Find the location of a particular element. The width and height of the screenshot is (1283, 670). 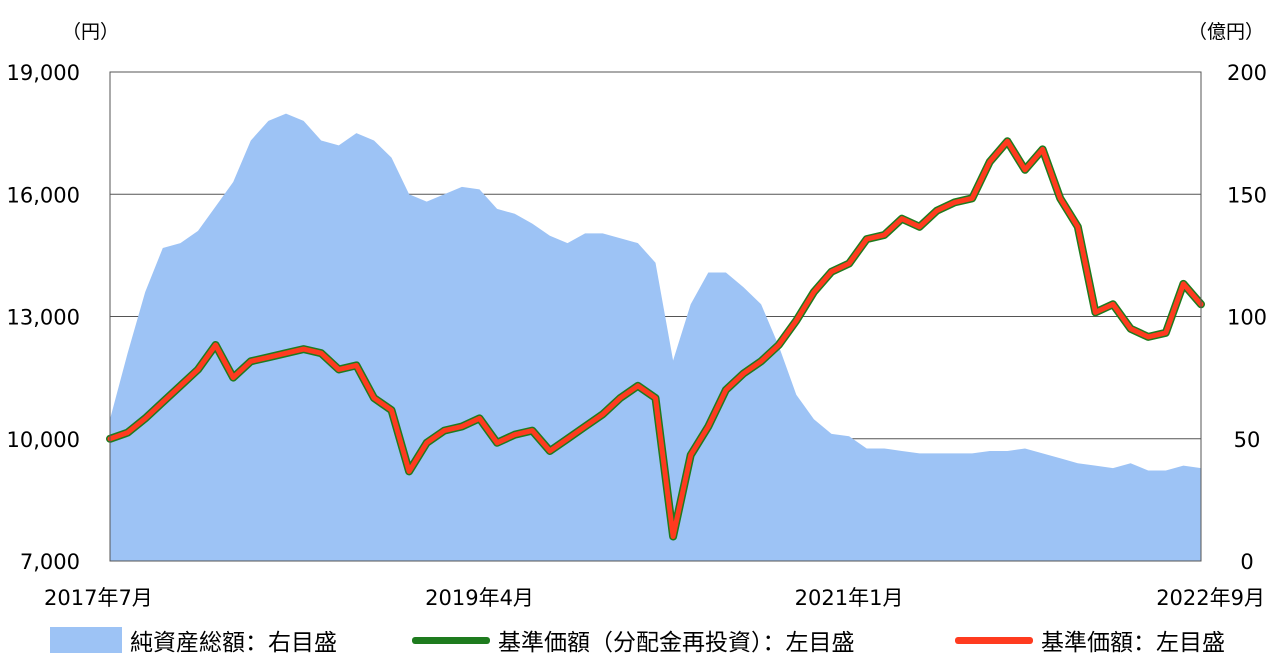

legend-item-nav-reinvested: 基準価額（分配金再投資）：左目盛 is located at coordinates (633, 640).